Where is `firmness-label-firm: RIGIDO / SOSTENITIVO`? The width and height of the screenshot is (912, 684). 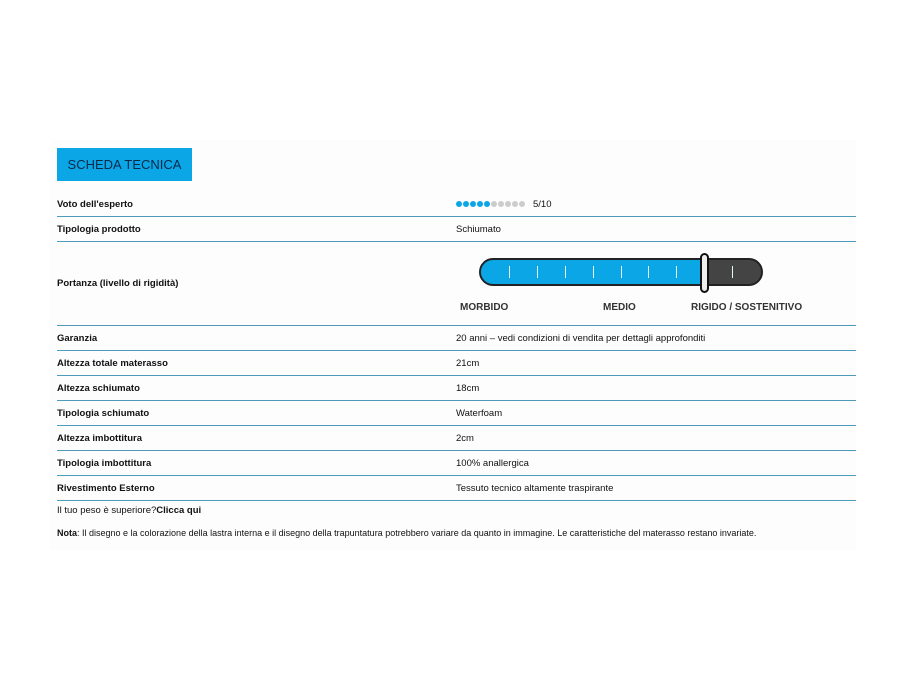
firmness-label-firm: RIGIDO / SOSTENITIVO is located at coordinates (747, 307).